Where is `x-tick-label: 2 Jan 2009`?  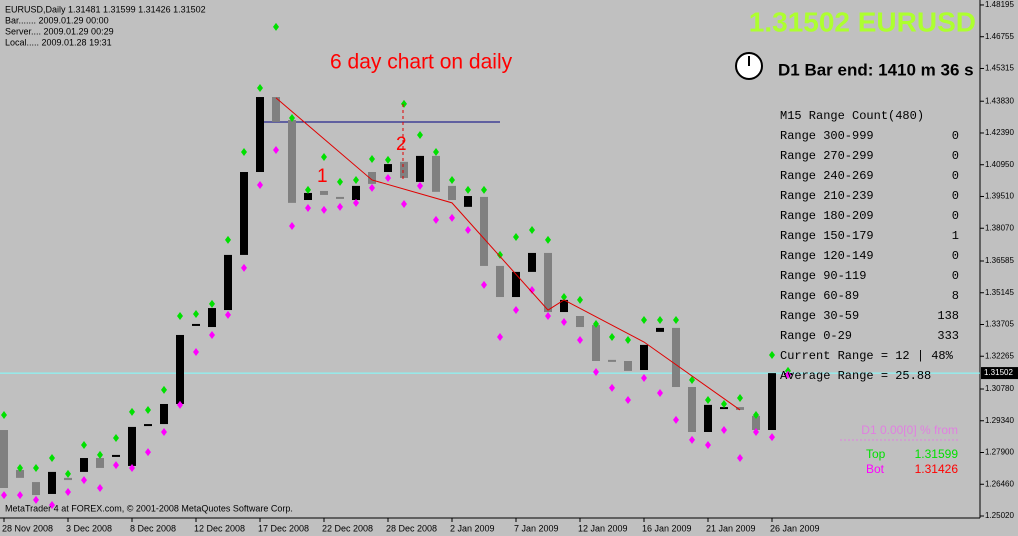 x-tick-label: 2 Jan 2009 is located at coordinates (472, 528).